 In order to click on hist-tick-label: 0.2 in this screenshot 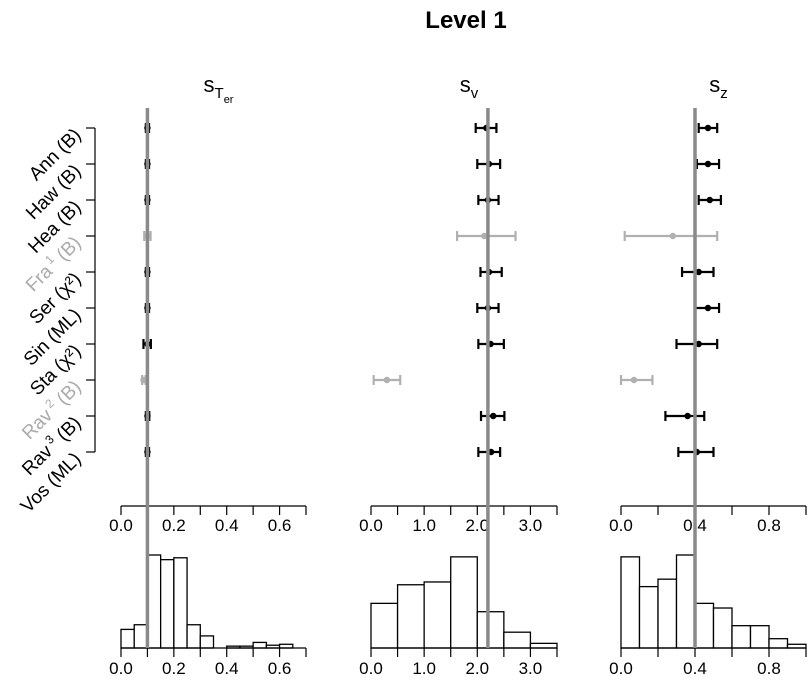, I will do `click(174, 668)`.